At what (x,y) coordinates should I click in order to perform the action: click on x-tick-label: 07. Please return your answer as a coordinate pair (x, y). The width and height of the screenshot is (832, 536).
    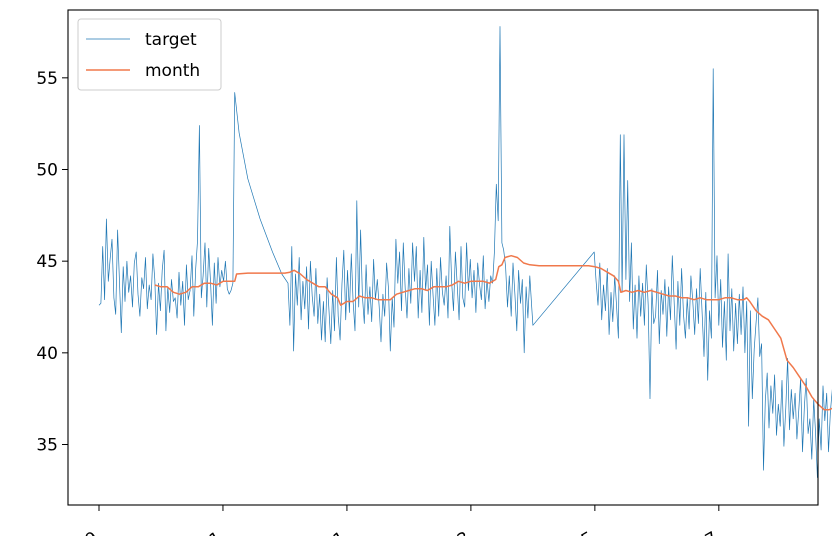
    Looking at the image, I should click on (707, 532).